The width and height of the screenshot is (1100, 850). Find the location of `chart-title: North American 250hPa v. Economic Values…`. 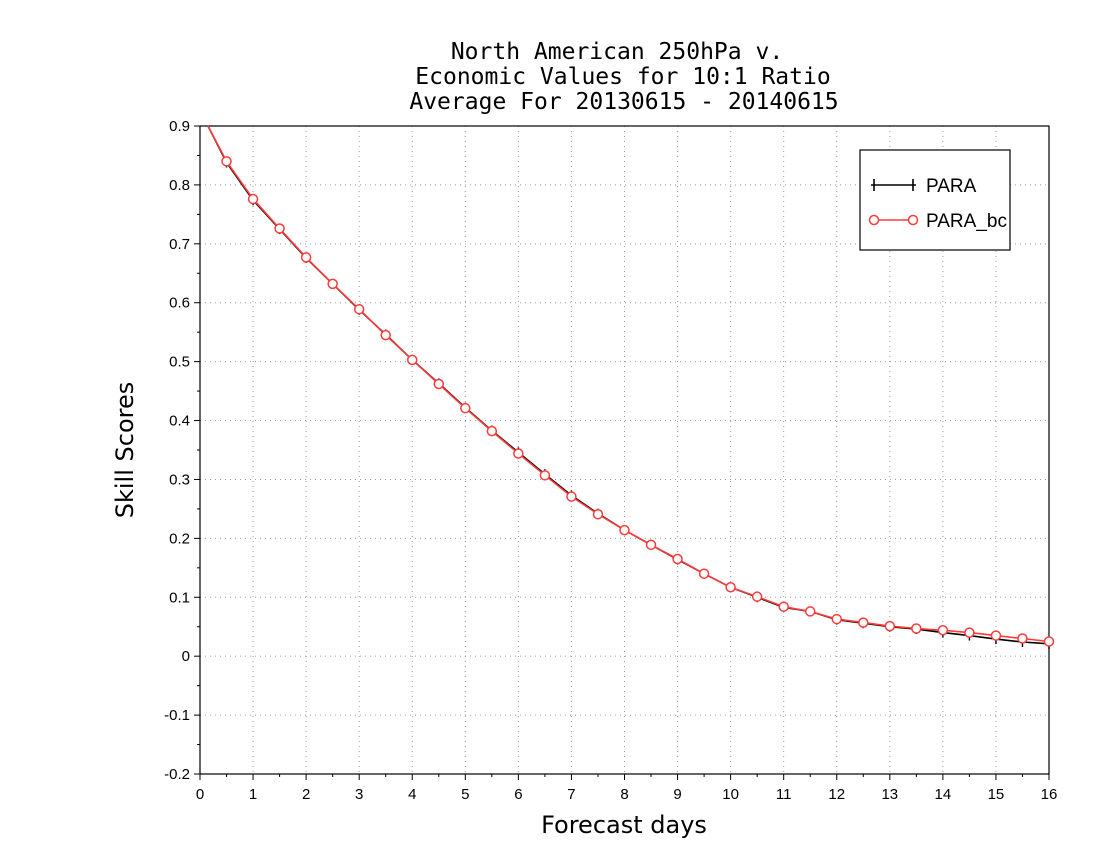

chart-title: North American 250hPa v. Economic Values… is located at coordinates (623, 77).